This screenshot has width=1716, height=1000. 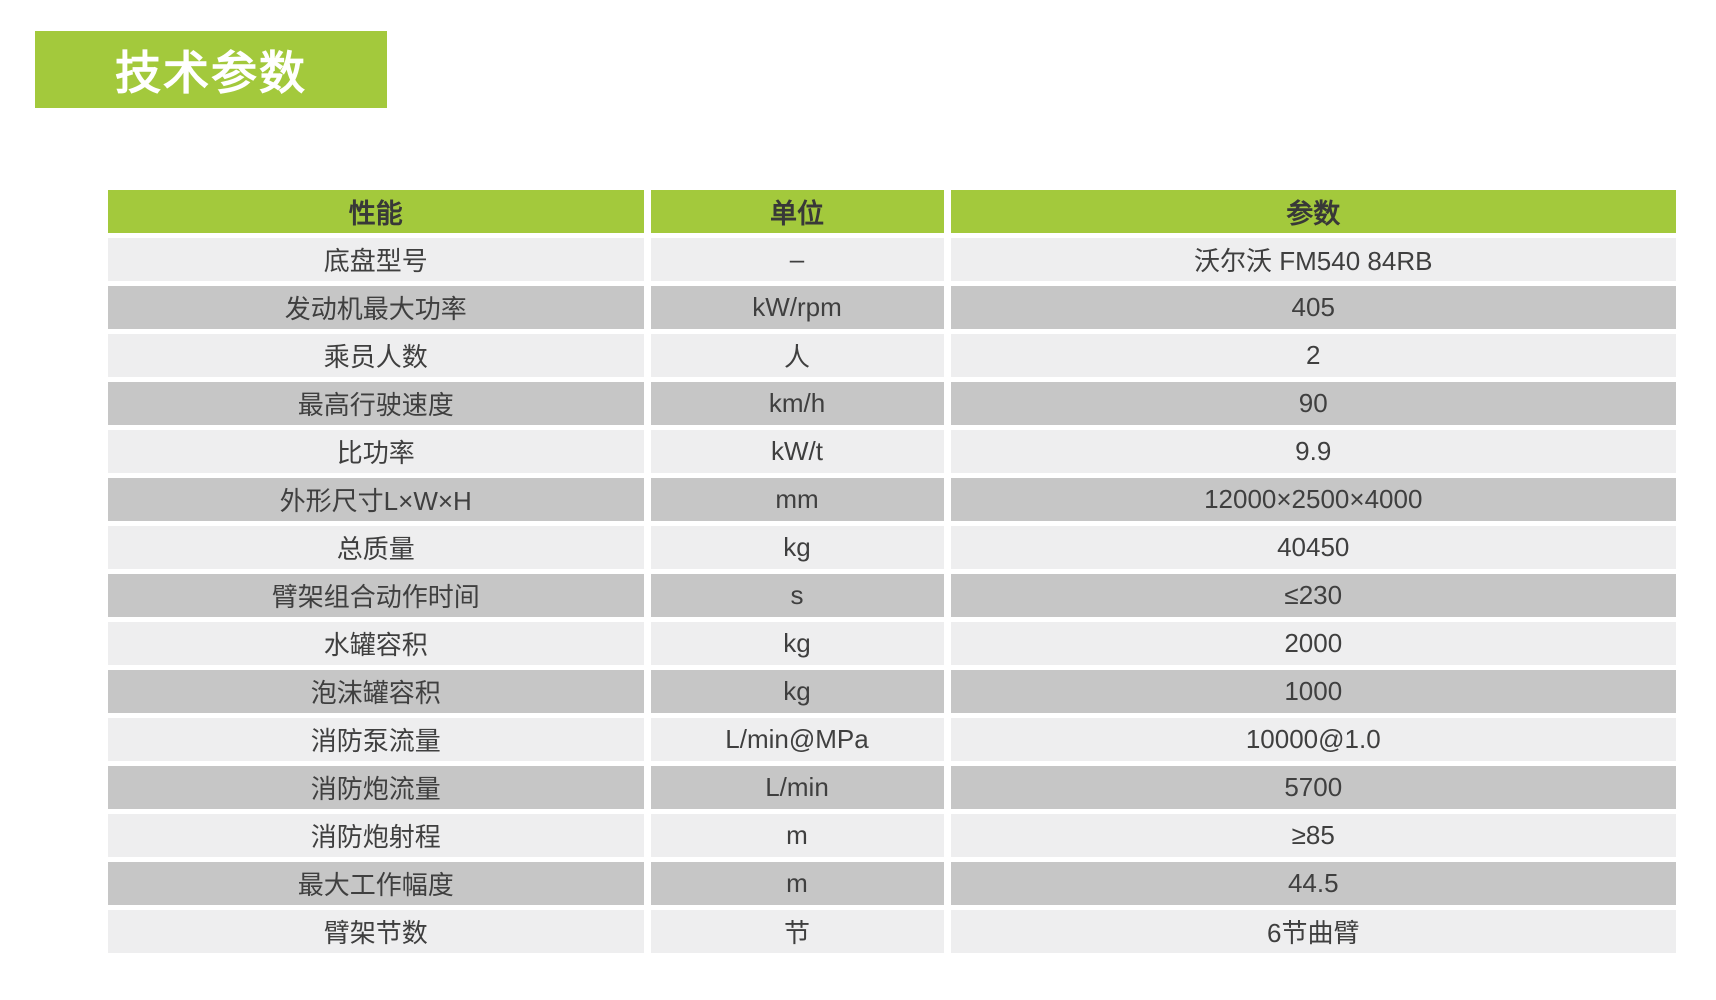 I want to click on value-cell: 2000, so click(x=1311, y=644).